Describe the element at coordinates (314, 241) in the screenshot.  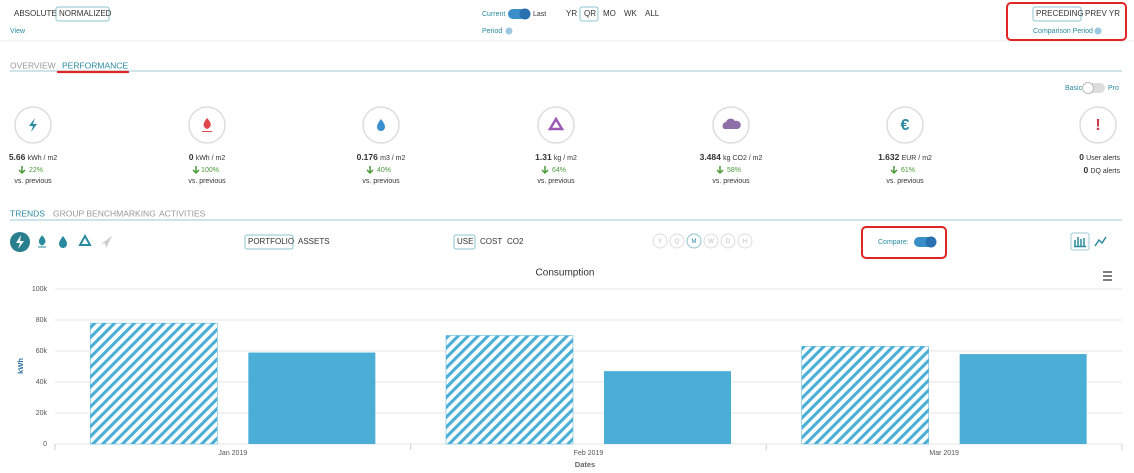
I see `scope-option: ASSETS` at that location.